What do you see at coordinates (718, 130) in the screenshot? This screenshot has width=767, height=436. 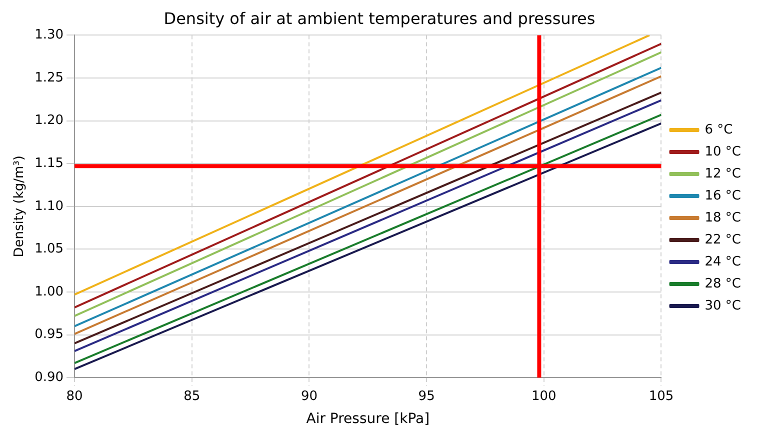 I see `legend-label: 6 °C` at bounding box center [718, 130].